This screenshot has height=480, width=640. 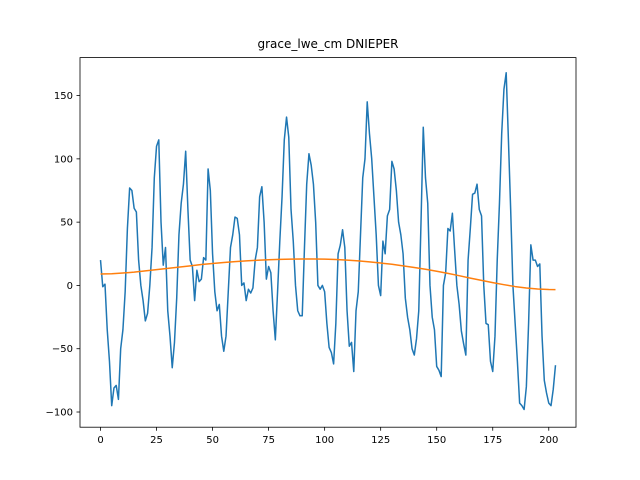 What do you see at coordinates (63, 159) in the screenshot?
I see `y-tick-label: 100` at bounding box center [63, 159].